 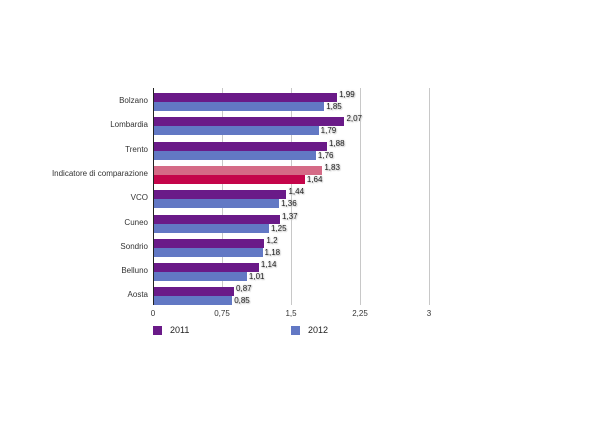 I want to click on category-label: Lombardia, so click(x=129, y=125).